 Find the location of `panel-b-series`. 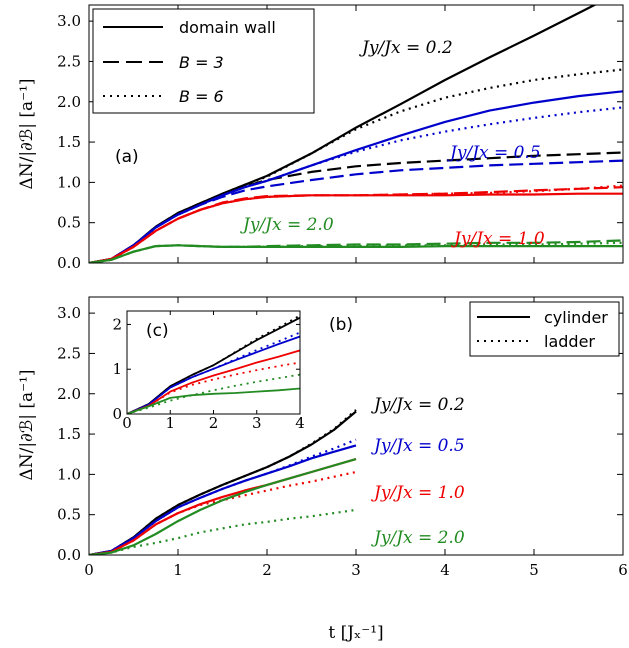

panel-b-series is located at coordinates (223, 482).